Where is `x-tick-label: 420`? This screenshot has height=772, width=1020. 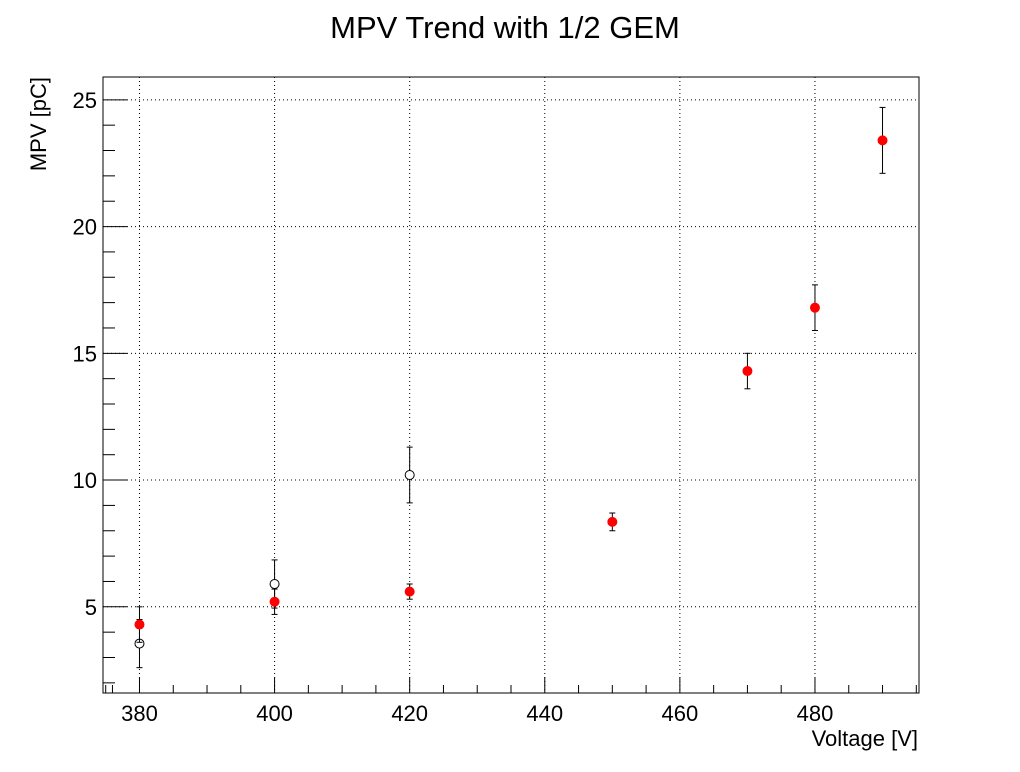 x-tick-label: 420 is located at coordinates (409, 713).